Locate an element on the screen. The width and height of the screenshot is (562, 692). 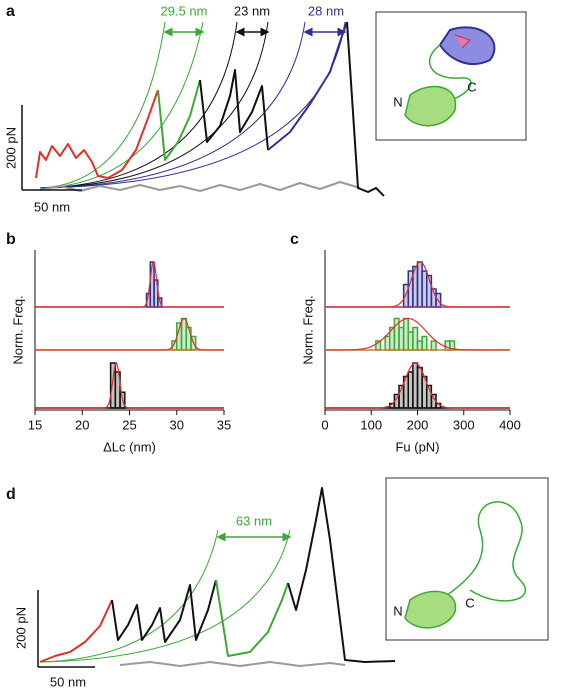
annotation: 29.5 nm is located at coordinates (184, 10).